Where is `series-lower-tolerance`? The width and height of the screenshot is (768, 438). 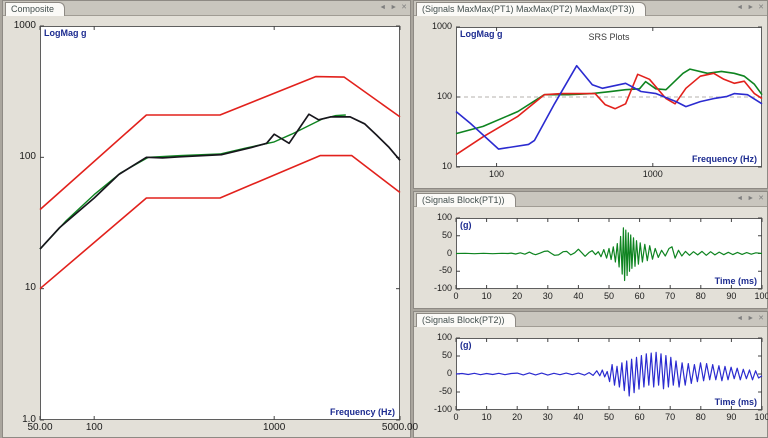 series-lower-tolerance is located at coordinates (220, 222).